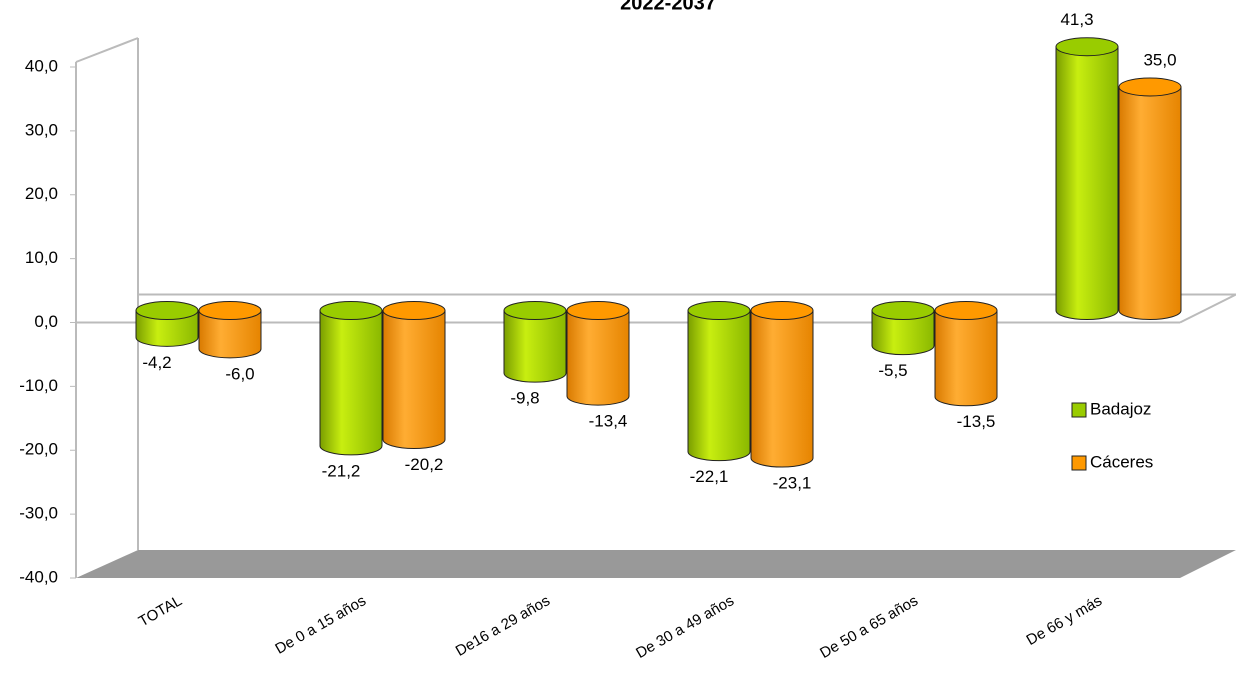 This screenshot has height=697, width=1236. What do you see at coordinates (156, 362) in the screenshot?
I see `value-label: -4,2` at bounding box center [156, 362].